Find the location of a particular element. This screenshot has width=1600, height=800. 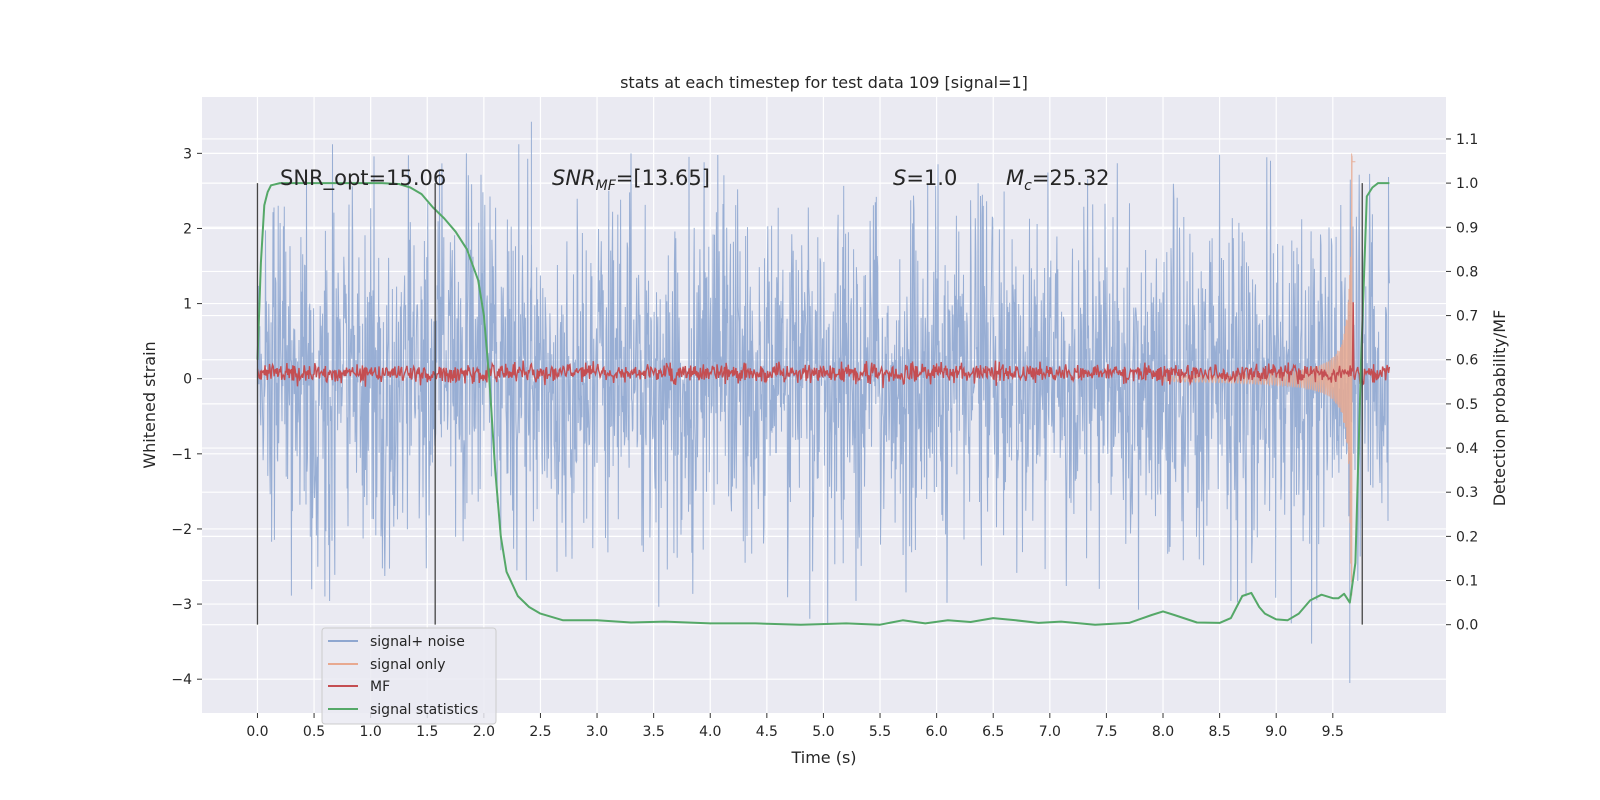

y-axis-label: Whitened strain is located at coordinates (149, 404).